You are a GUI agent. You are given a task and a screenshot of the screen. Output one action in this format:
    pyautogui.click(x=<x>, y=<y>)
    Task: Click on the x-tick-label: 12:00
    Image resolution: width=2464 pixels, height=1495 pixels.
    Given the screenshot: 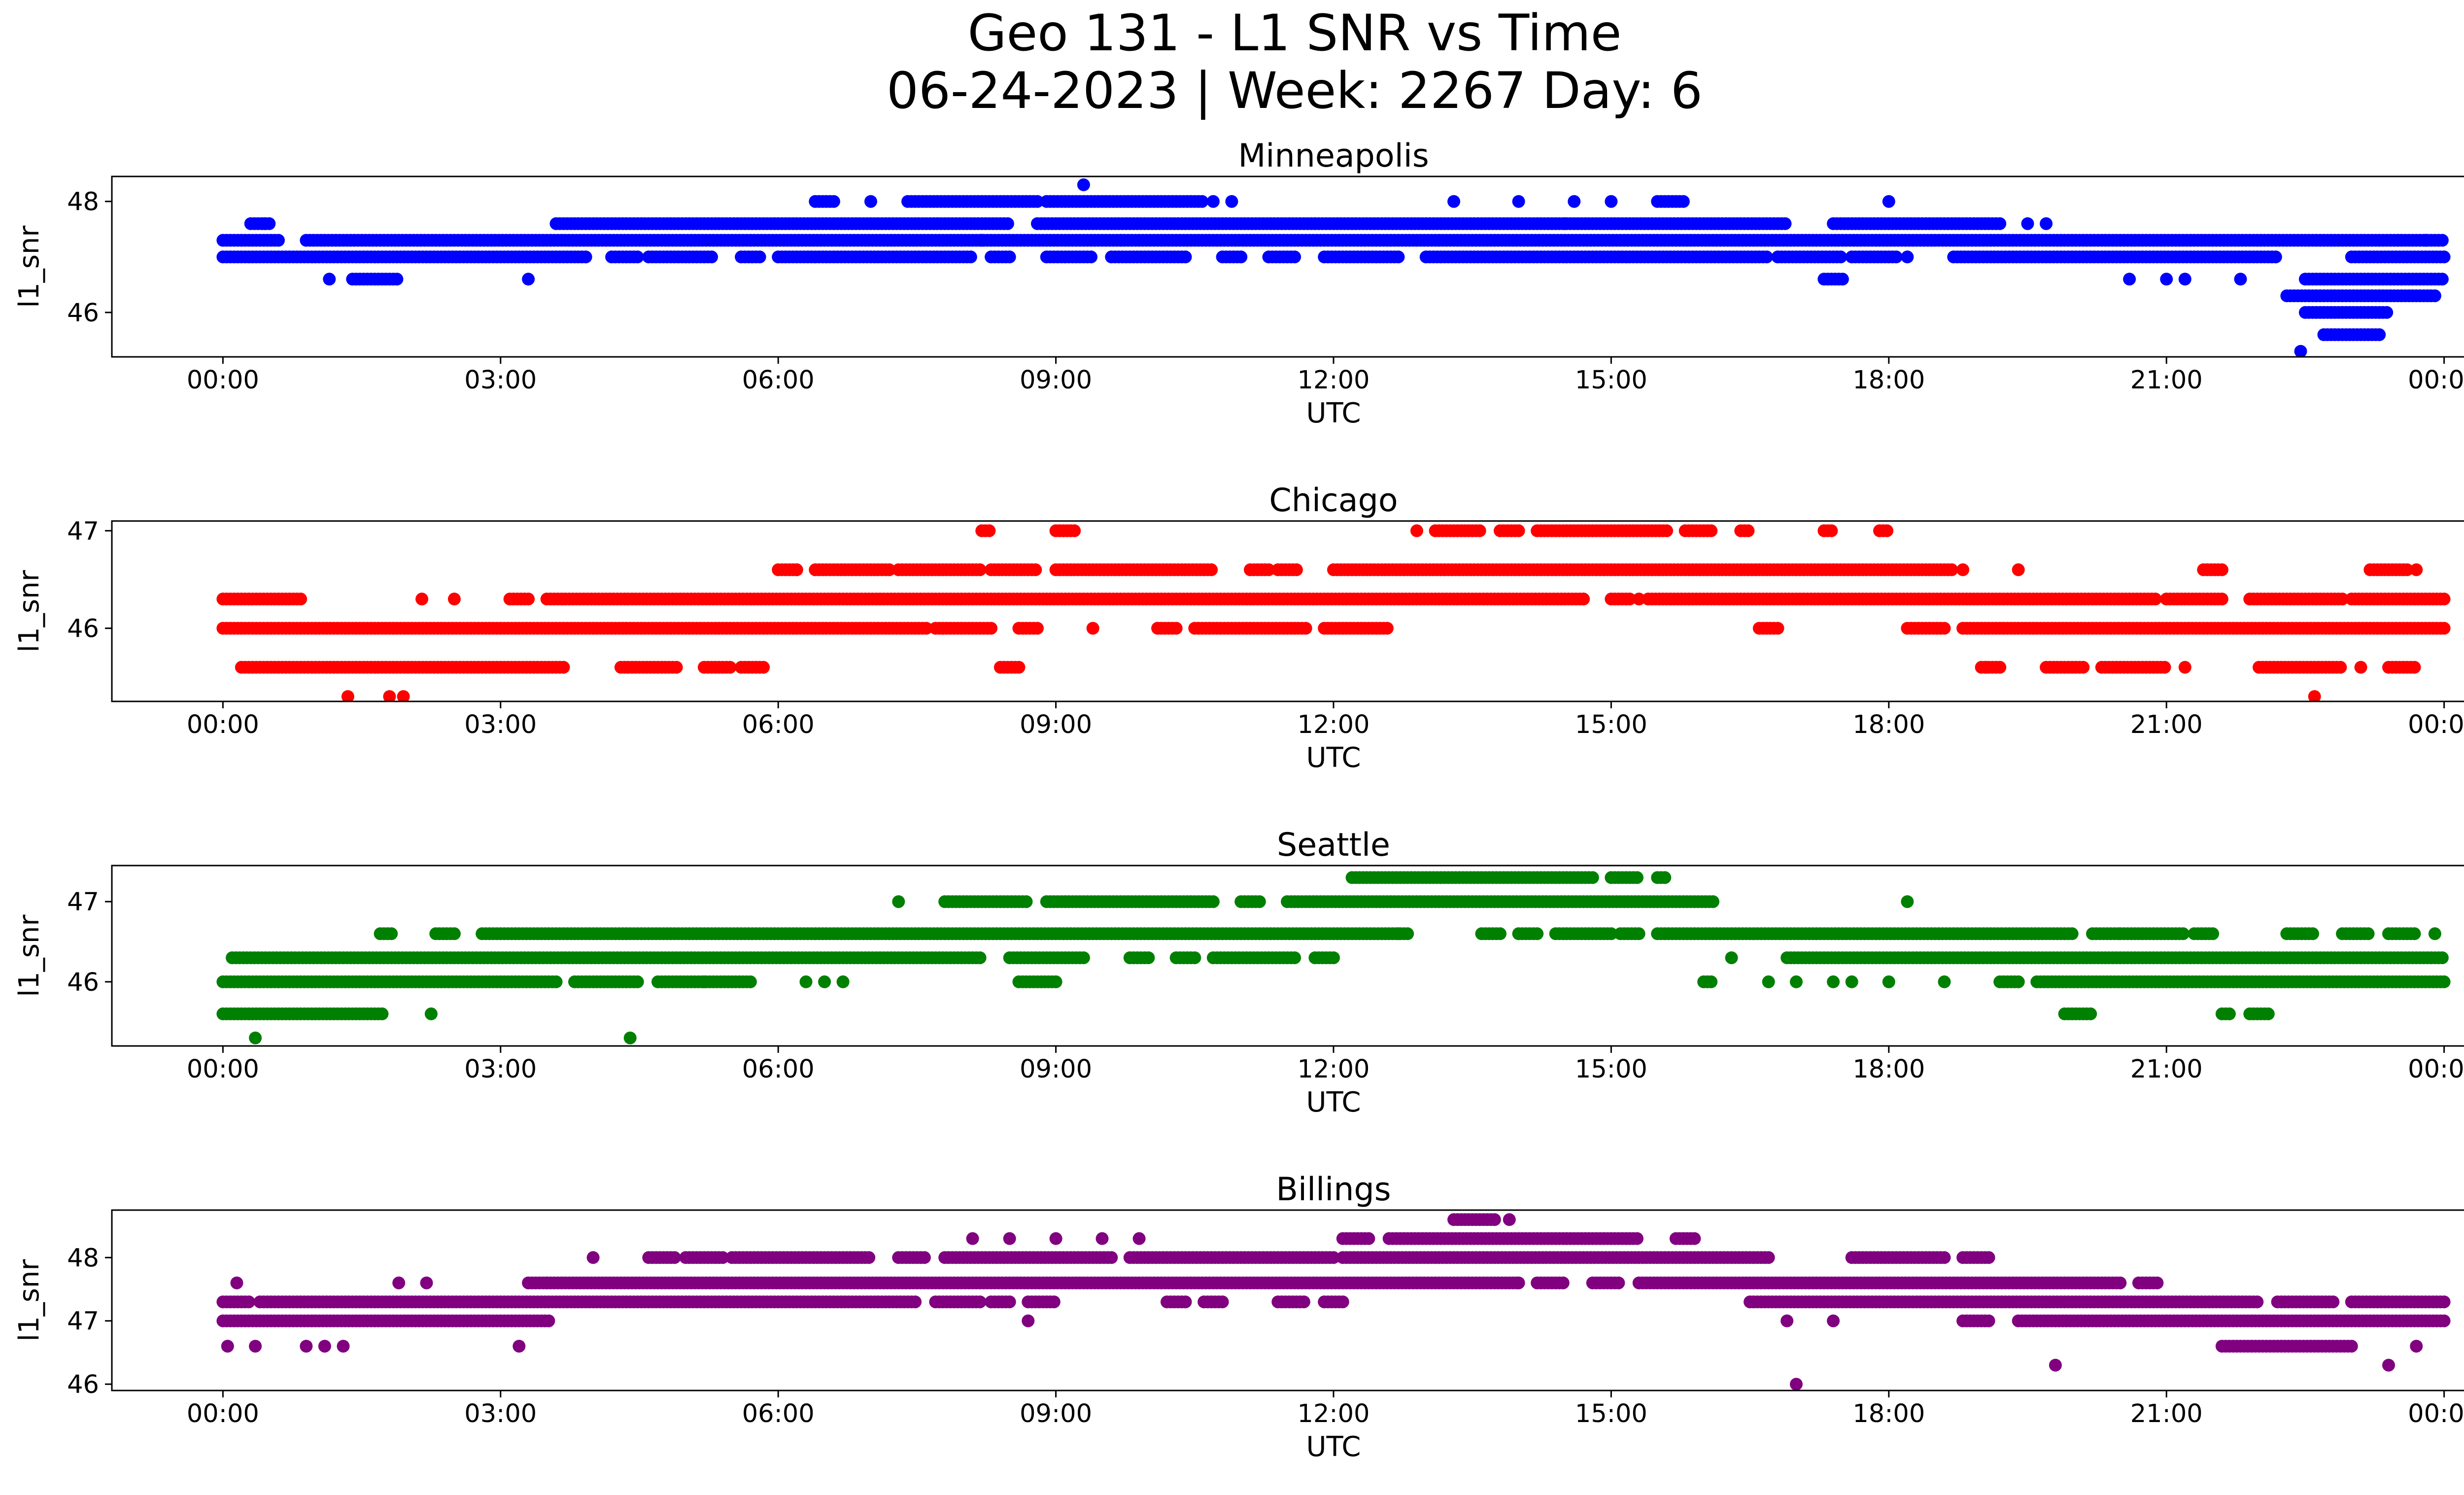 What is the action you would take?
    pyautogui.click(x=1334, y=724)
    